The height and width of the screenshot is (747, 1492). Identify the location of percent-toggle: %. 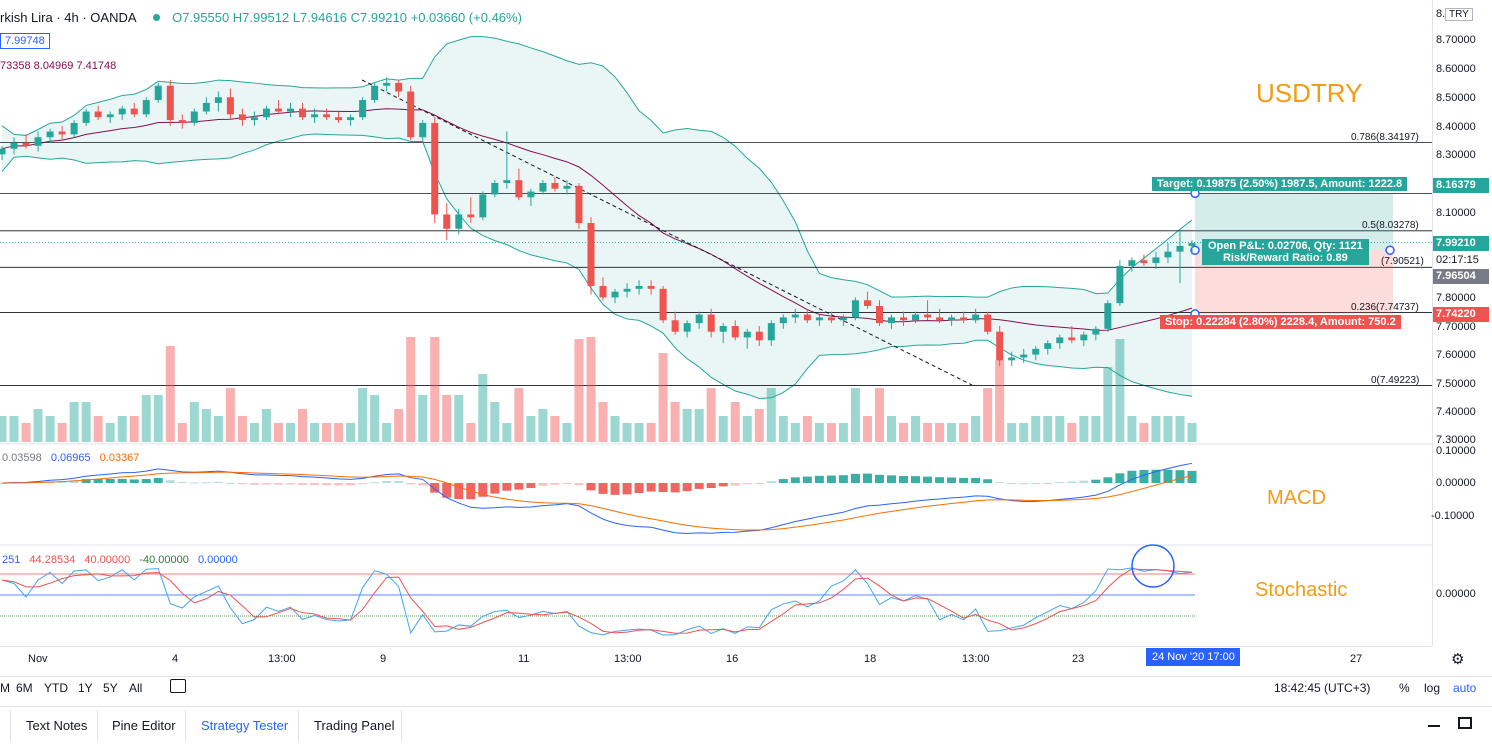
(1404, 688).